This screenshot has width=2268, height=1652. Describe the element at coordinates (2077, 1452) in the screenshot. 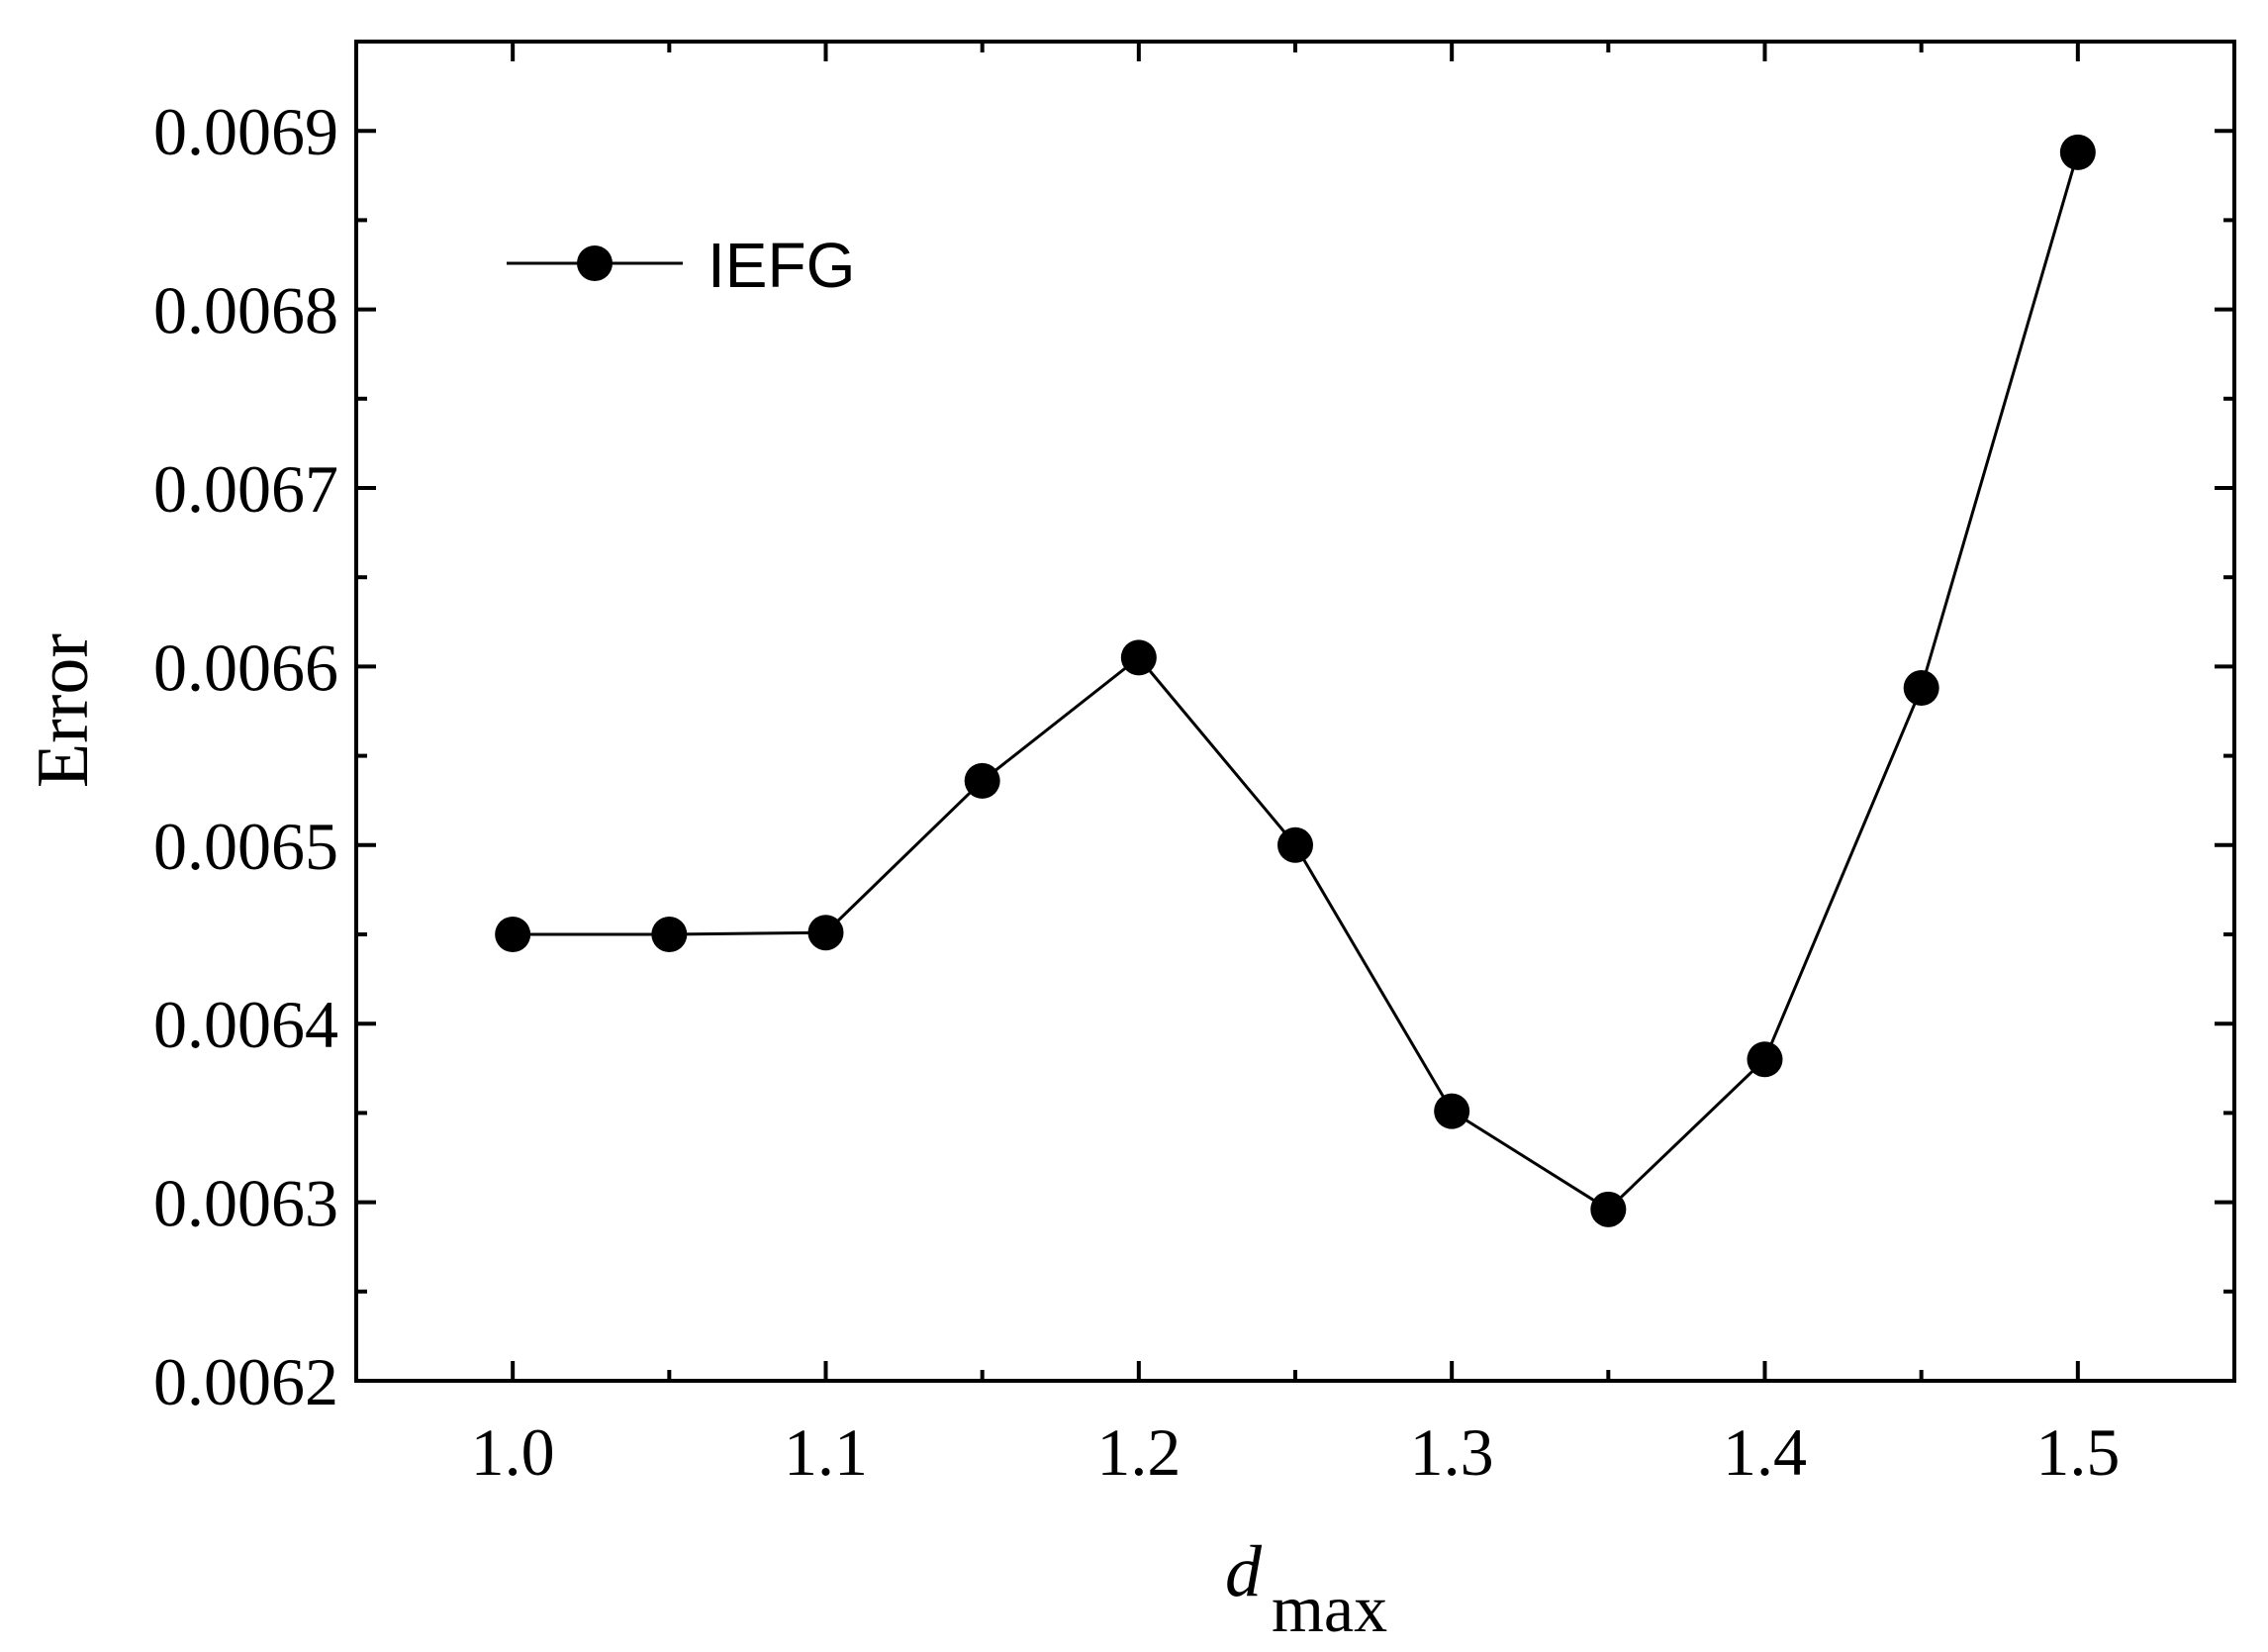

I see `x-tick-label: 1.5` at that location.